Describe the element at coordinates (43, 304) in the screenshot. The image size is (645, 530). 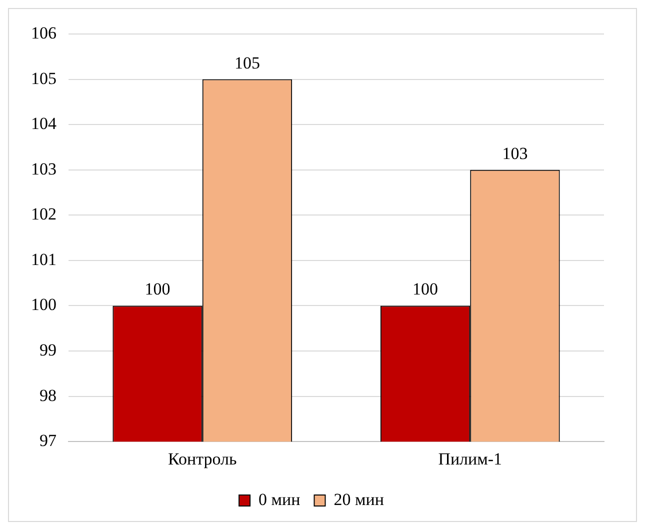
I see `y-tick-label: 100` at that location.